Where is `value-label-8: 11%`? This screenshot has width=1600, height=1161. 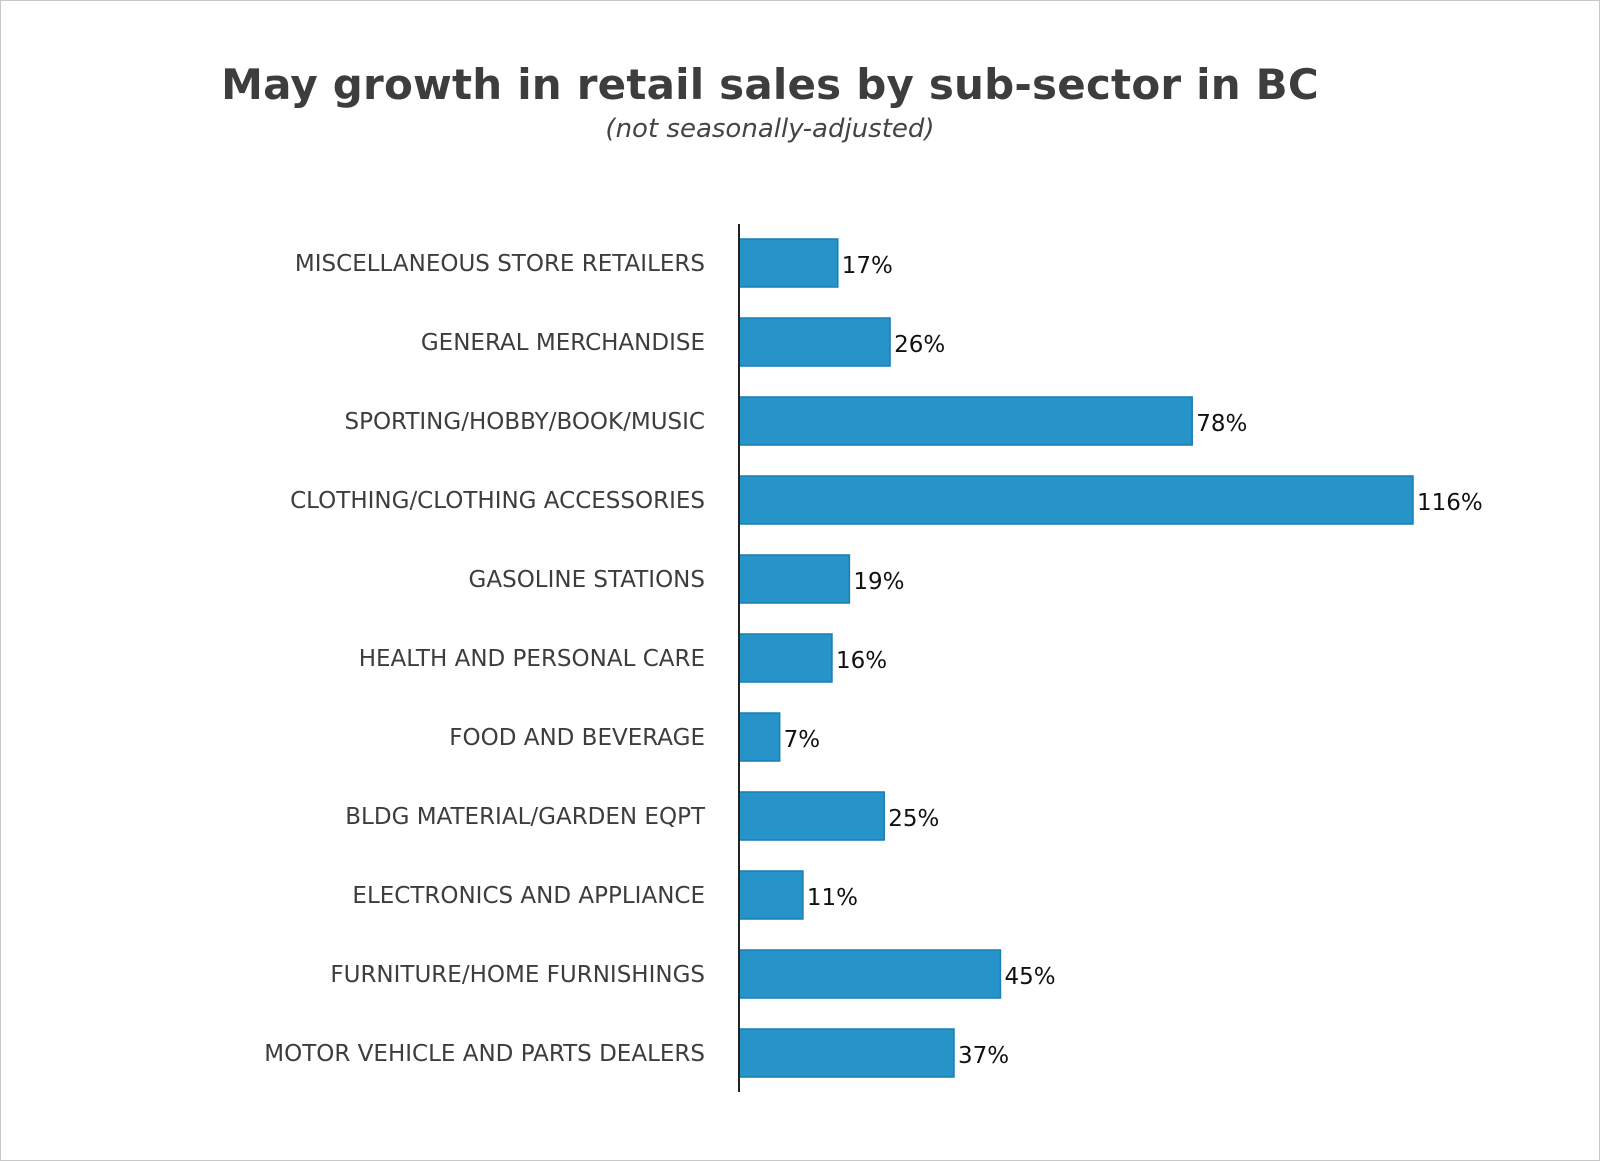 value-label-8: 11% is located at coordinates (832, 898).